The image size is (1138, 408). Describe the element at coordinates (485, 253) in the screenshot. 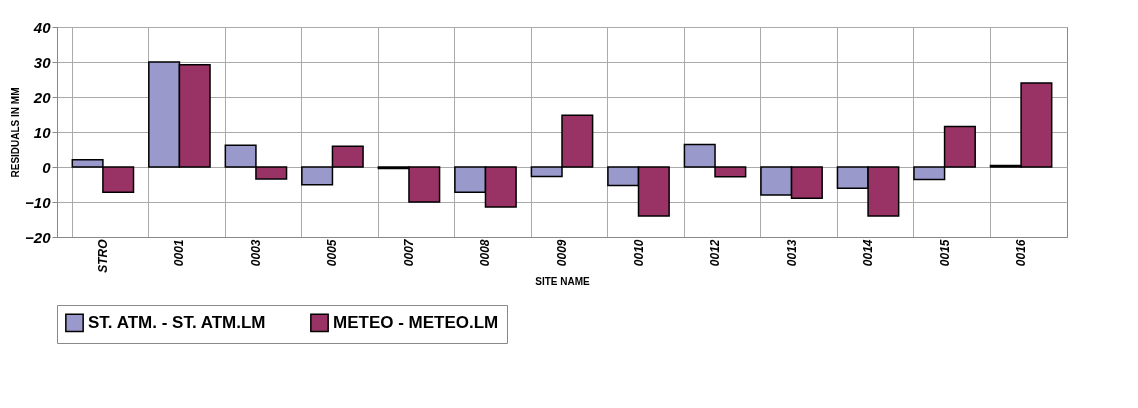

I see `x-tick-label: 0008` at that location.